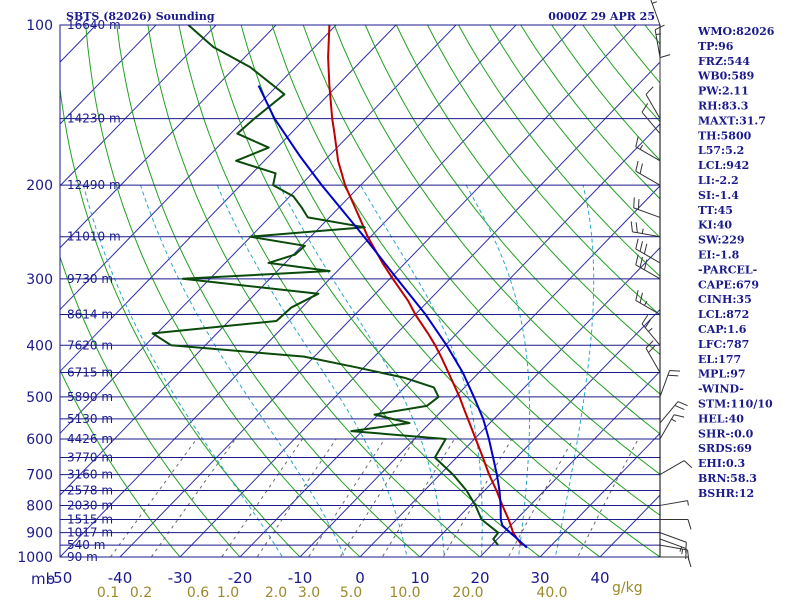 The image size is (800, 600). Describe the element at coordinates (39, 26) in the screenshot. I see `pressure-tick-label: 100` at that location.